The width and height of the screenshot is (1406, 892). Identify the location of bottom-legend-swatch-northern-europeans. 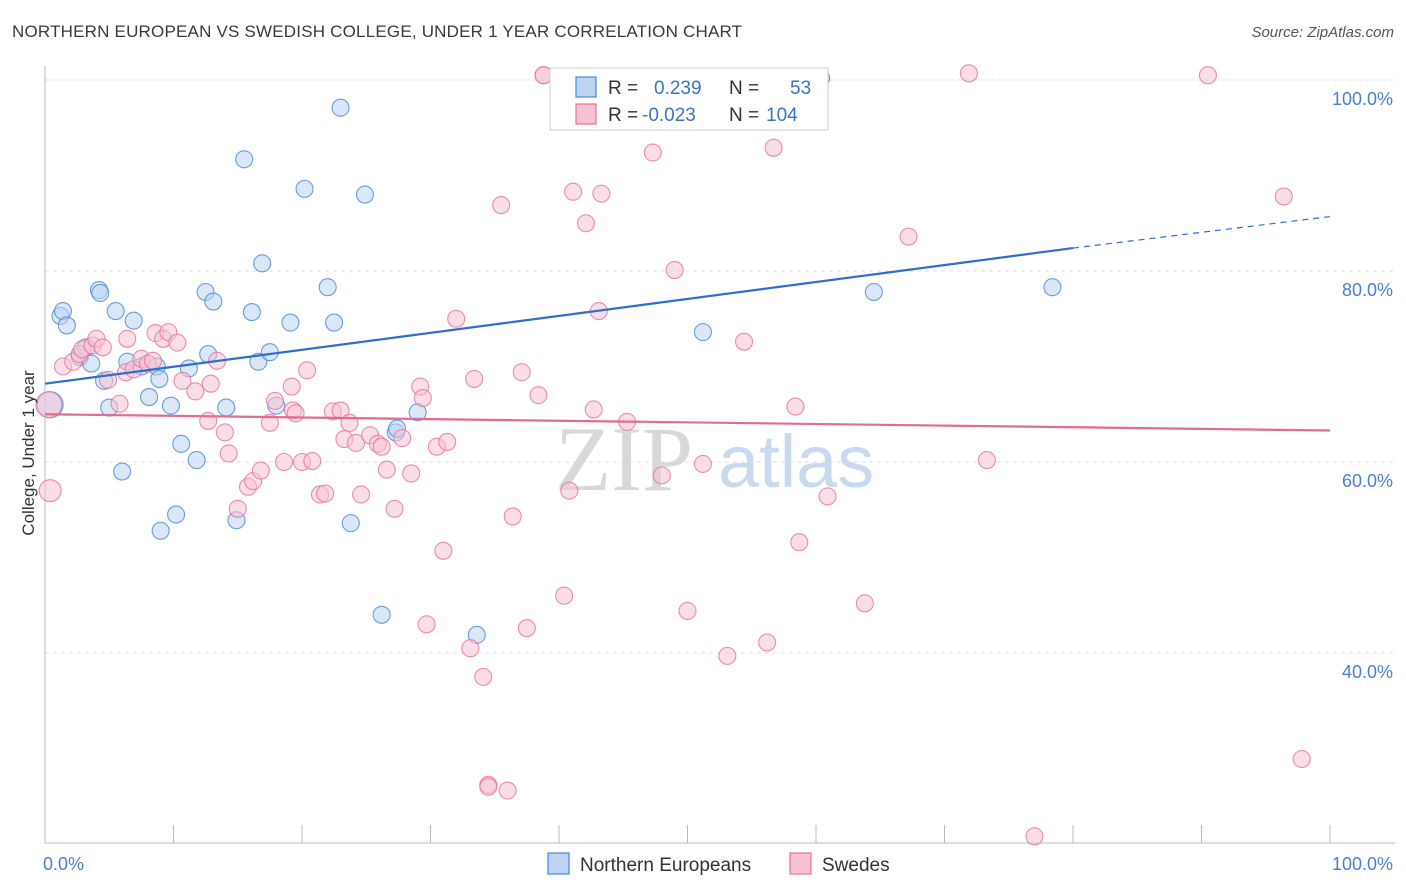
(558, 863).